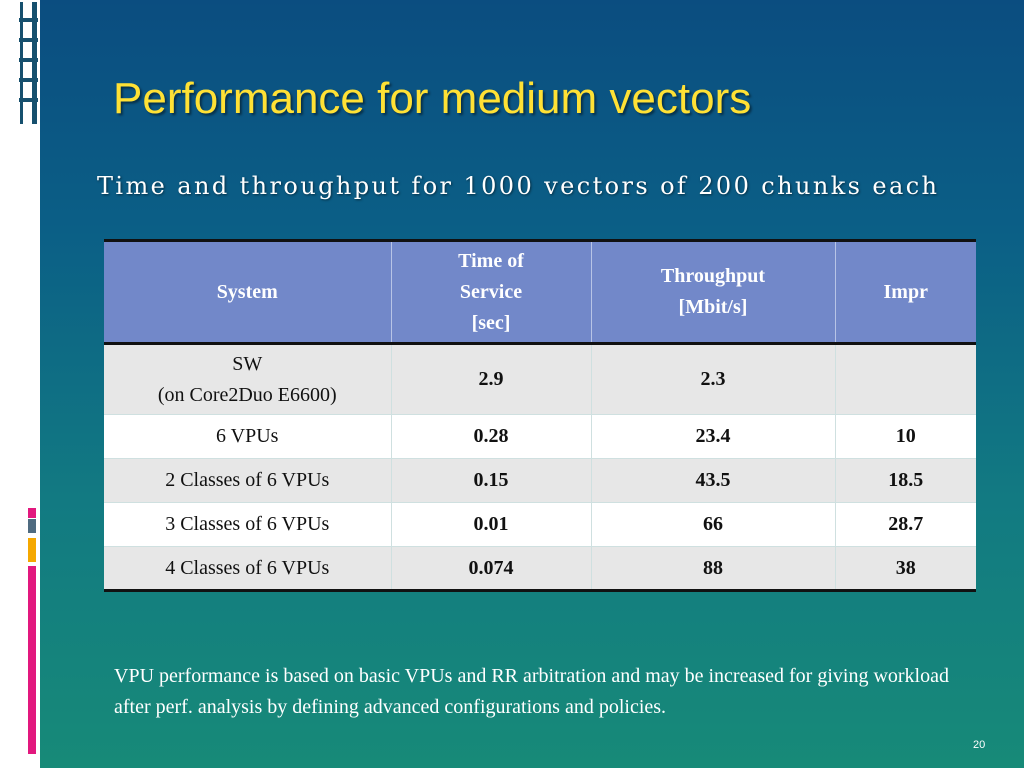 The width and height of the screenshot is (1024, 768). Describe the element at coordinates (248, 379) in the screenshot. I see `cell-system: SW (on Core2Duo E6600)` at that location.